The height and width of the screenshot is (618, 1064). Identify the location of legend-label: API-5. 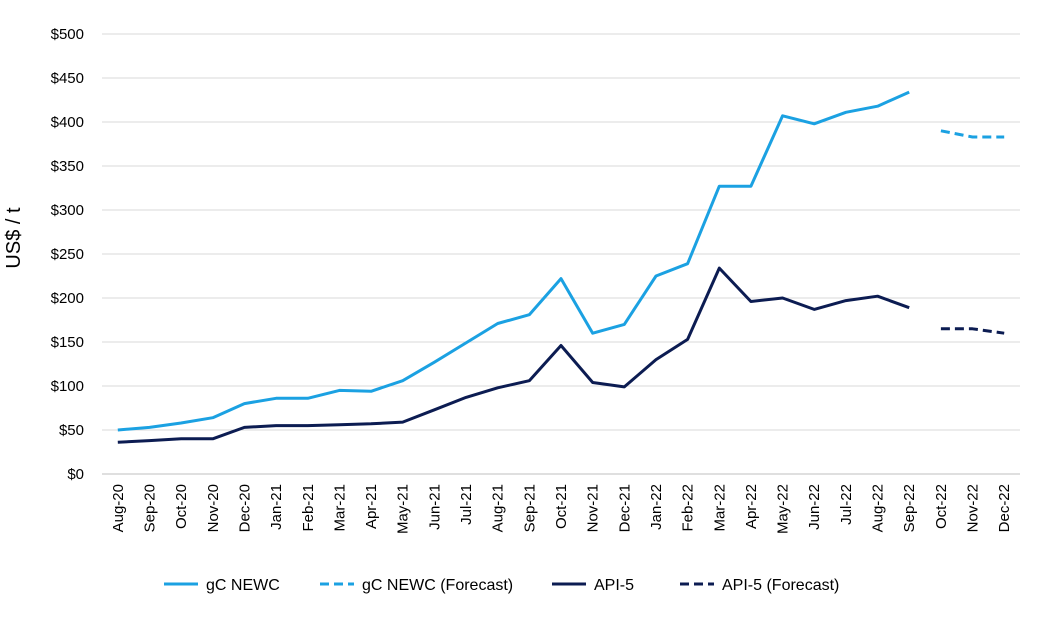
(614, 585).